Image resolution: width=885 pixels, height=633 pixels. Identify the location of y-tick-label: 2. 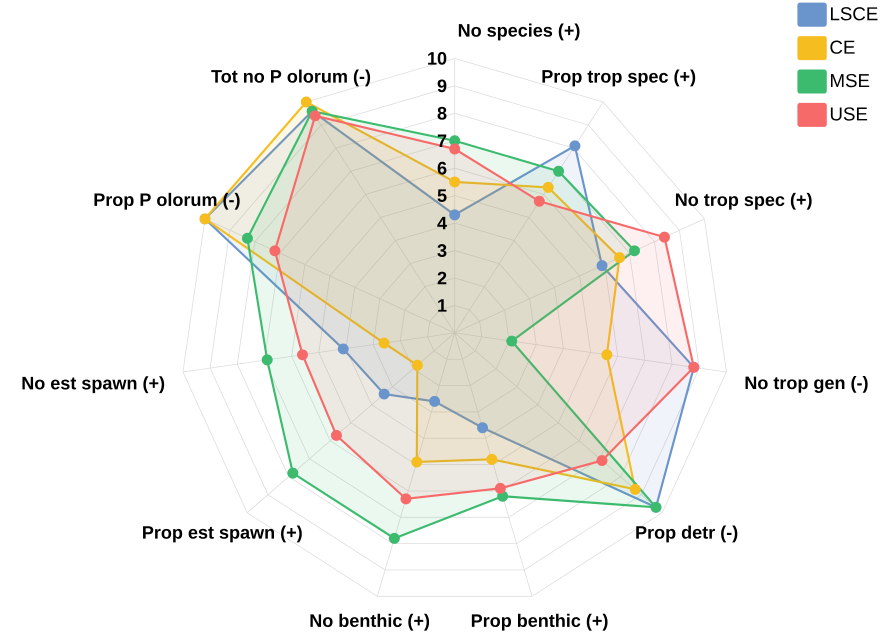
(442, 278).